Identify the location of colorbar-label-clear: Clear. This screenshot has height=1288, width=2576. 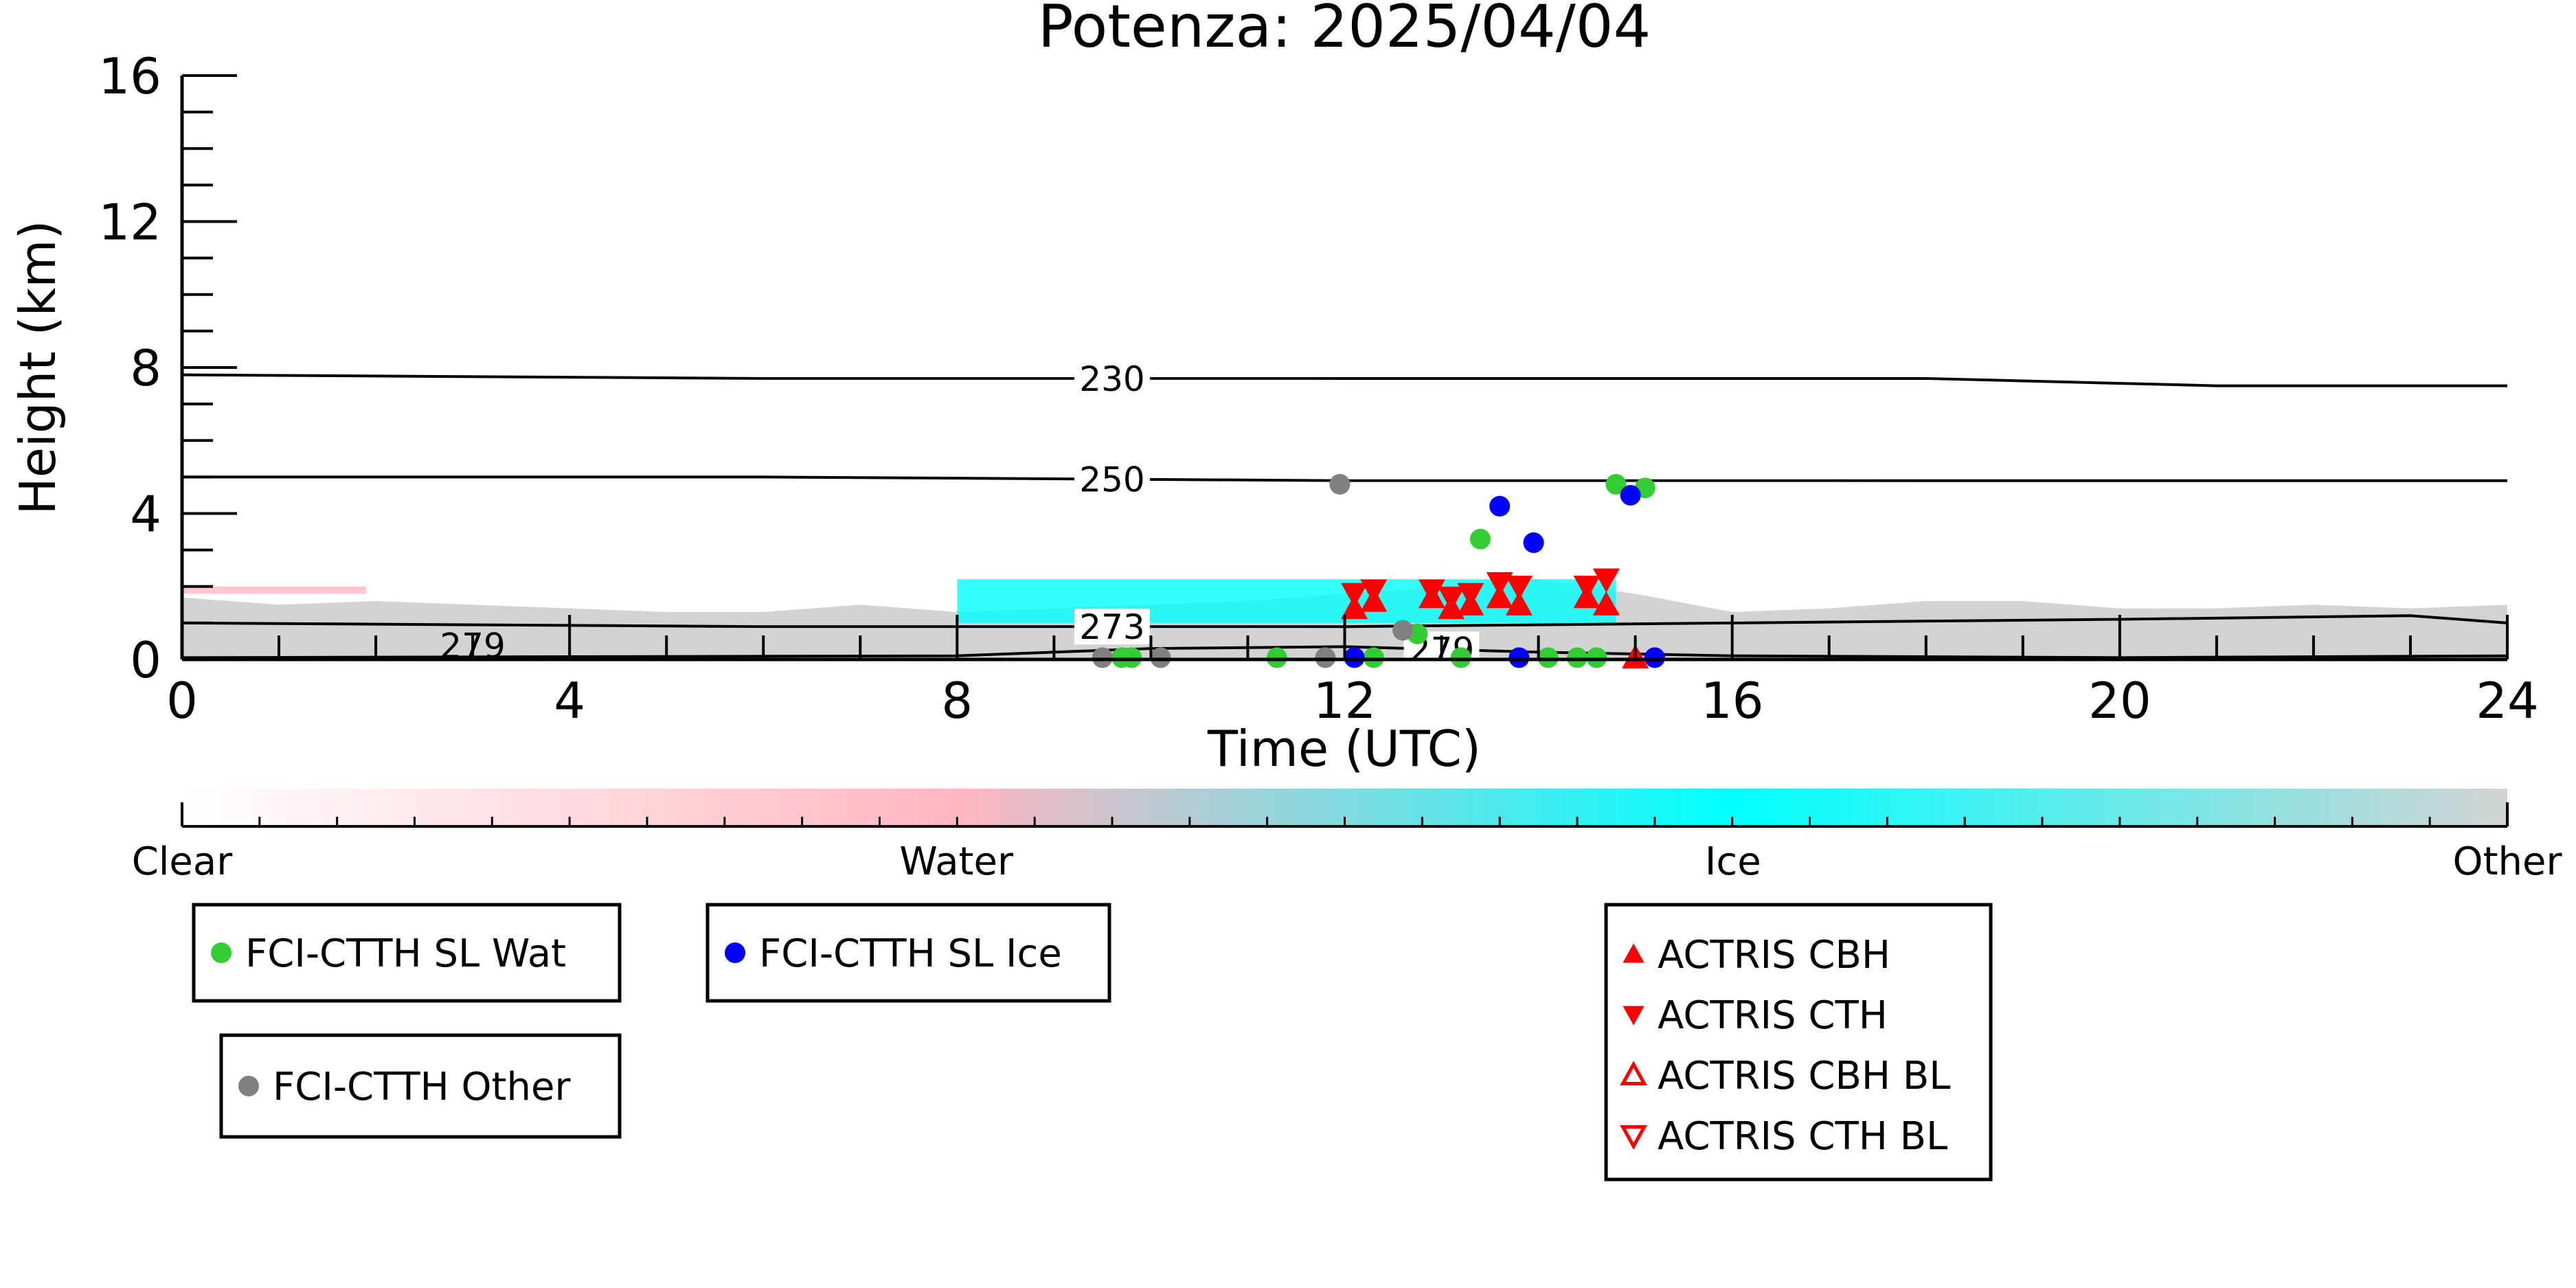
(182, 861).